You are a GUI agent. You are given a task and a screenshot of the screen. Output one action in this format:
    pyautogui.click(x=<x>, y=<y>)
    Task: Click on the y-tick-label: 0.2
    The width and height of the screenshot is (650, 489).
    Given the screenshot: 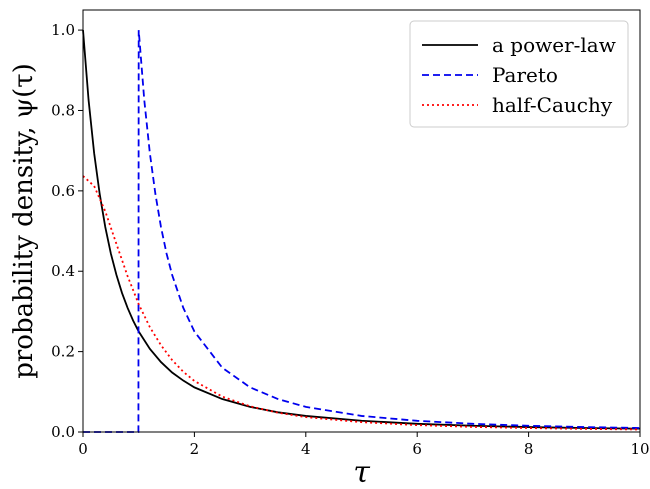 What is the action you would take?
    pyautogui.click(x=63, y=352)
    